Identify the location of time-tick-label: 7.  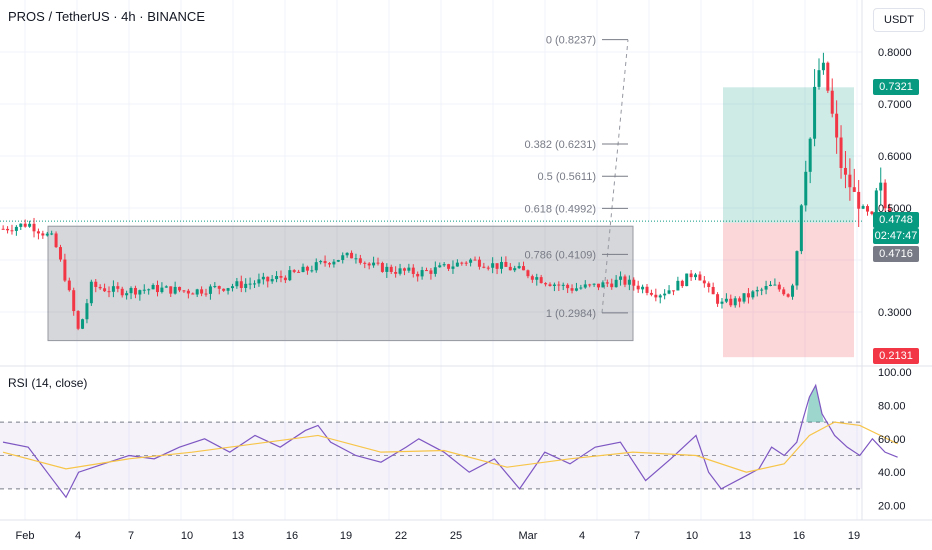
(637, 536).